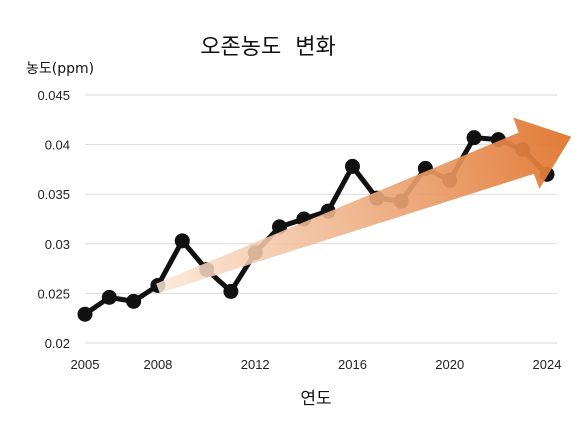 The height and width of the screenshot is (422, 580). I want to click on y-tick-label: 0.02, so click(57, 343).